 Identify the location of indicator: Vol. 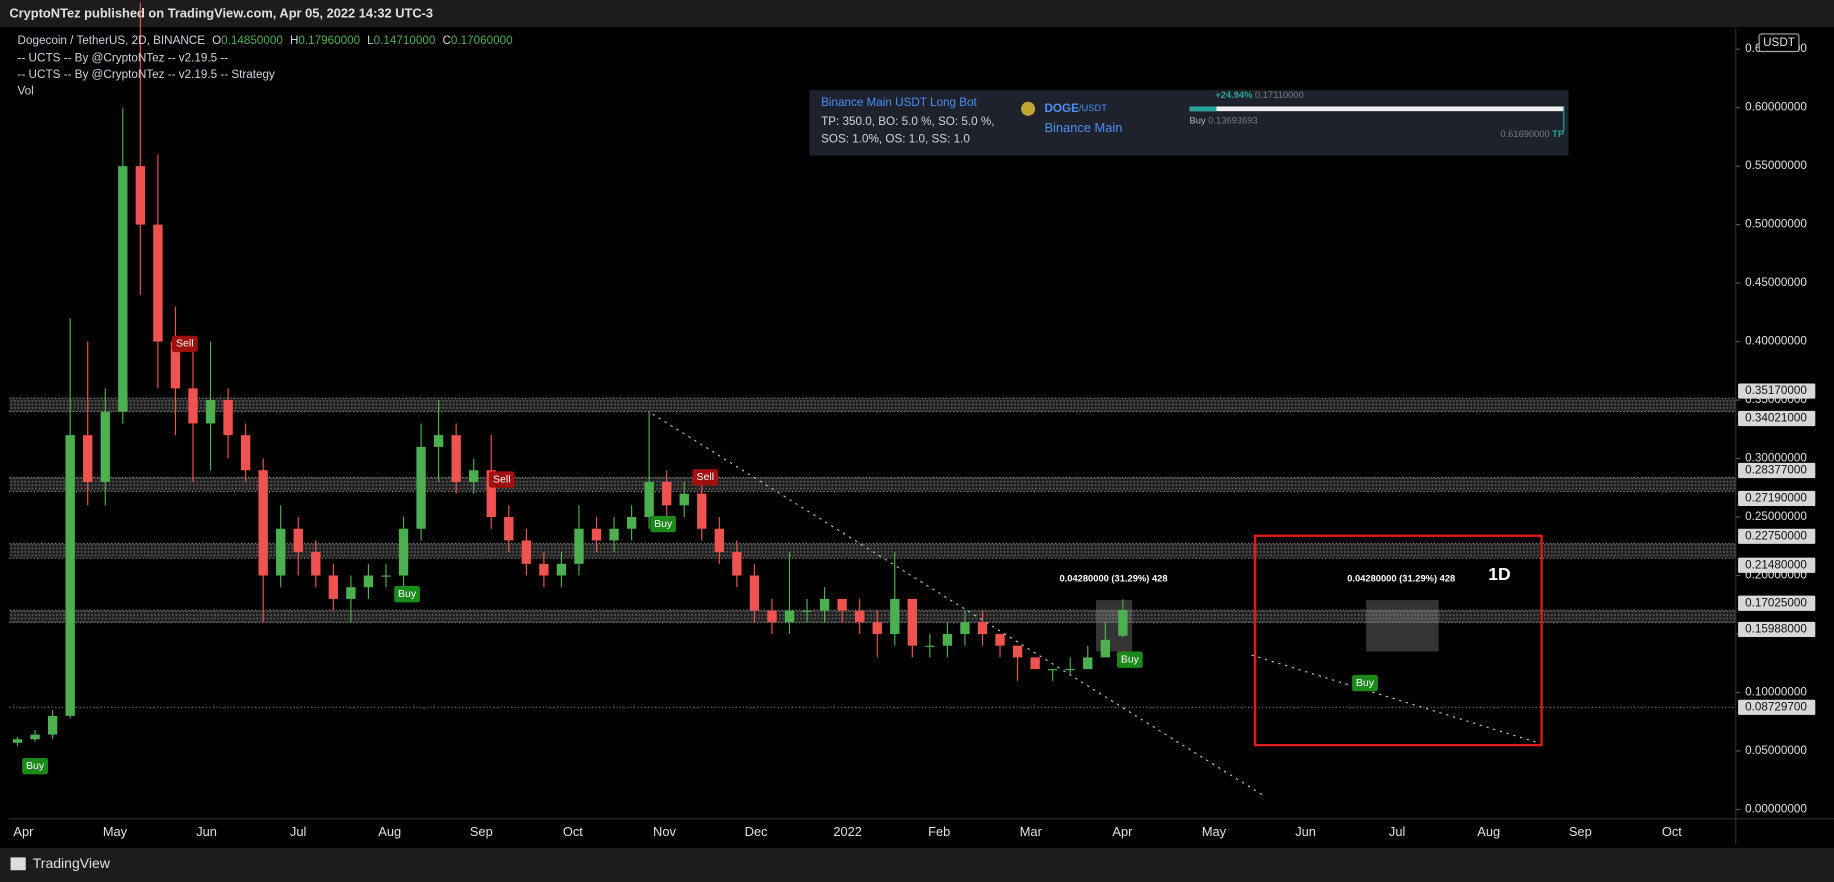
(26, 90).